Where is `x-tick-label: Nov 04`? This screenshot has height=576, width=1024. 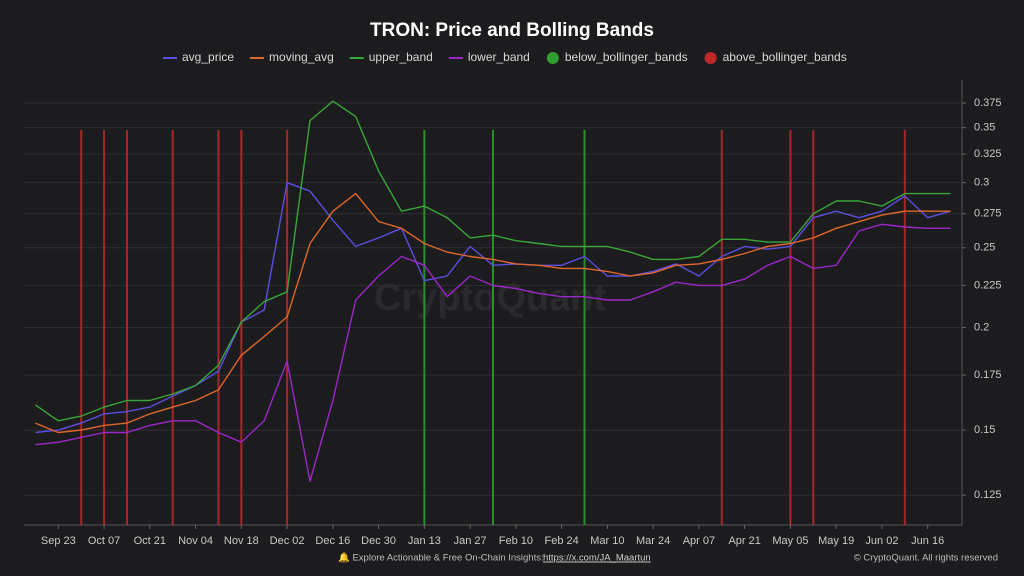
x-tick-label: Nov 04 is located at coordinates (195, 541).